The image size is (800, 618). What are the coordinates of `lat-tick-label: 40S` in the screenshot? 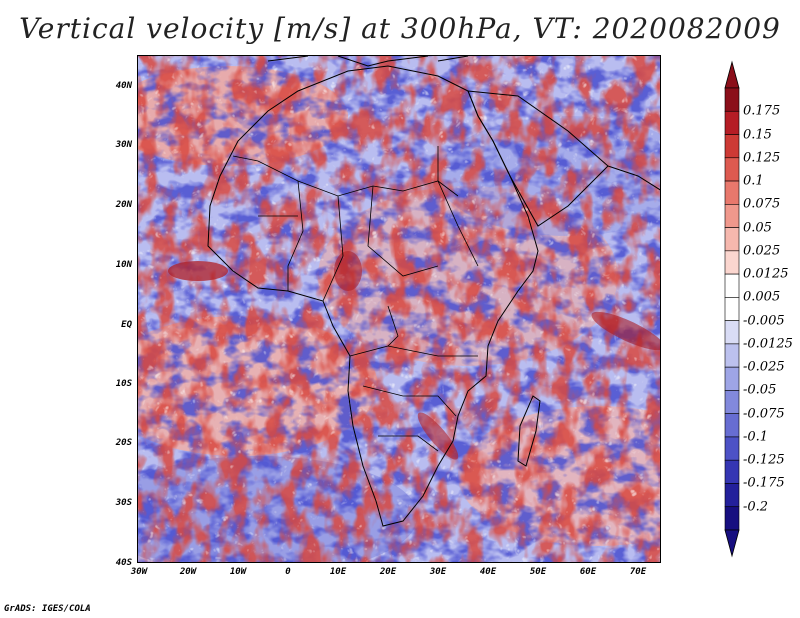 It's located at (123, 563).